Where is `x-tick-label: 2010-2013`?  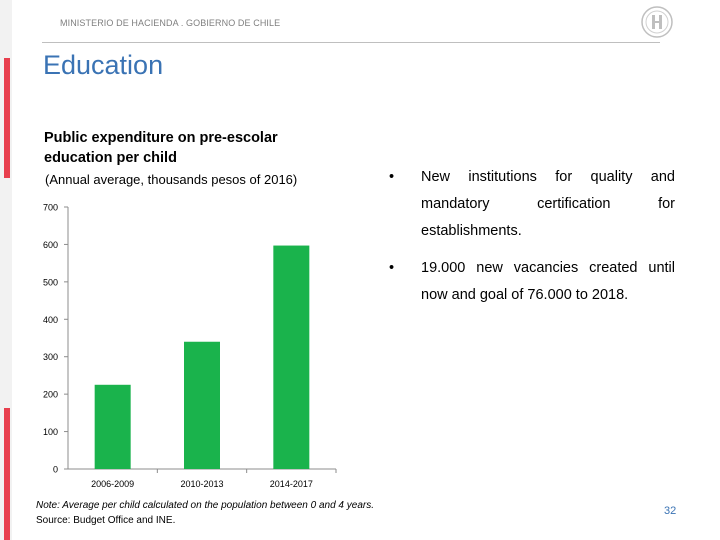
x-tick-label: 2010-2013 is located at coordinates (201, 484).